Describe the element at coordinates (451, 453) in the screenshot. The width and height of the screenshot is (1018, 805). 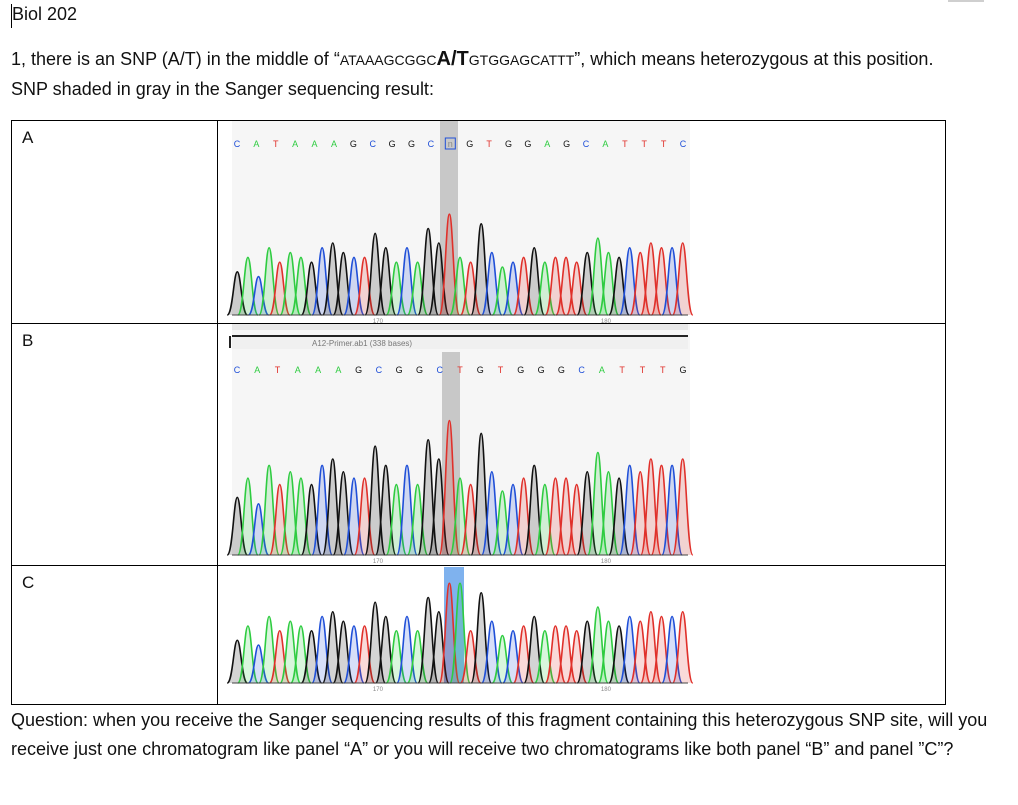
I see `snp-highlight` at that location.